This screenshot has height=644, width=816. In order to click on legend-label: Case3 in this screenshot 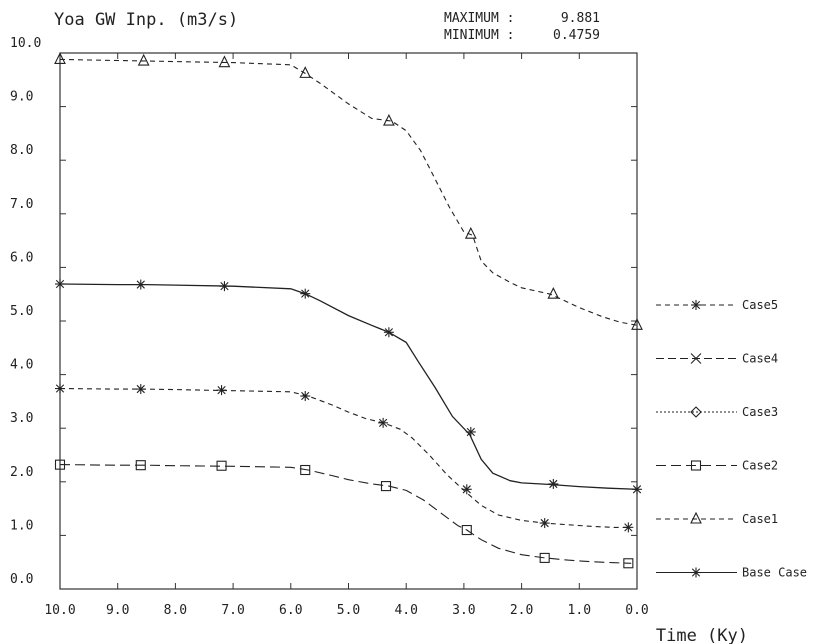, I will do `click(760, 412)`.